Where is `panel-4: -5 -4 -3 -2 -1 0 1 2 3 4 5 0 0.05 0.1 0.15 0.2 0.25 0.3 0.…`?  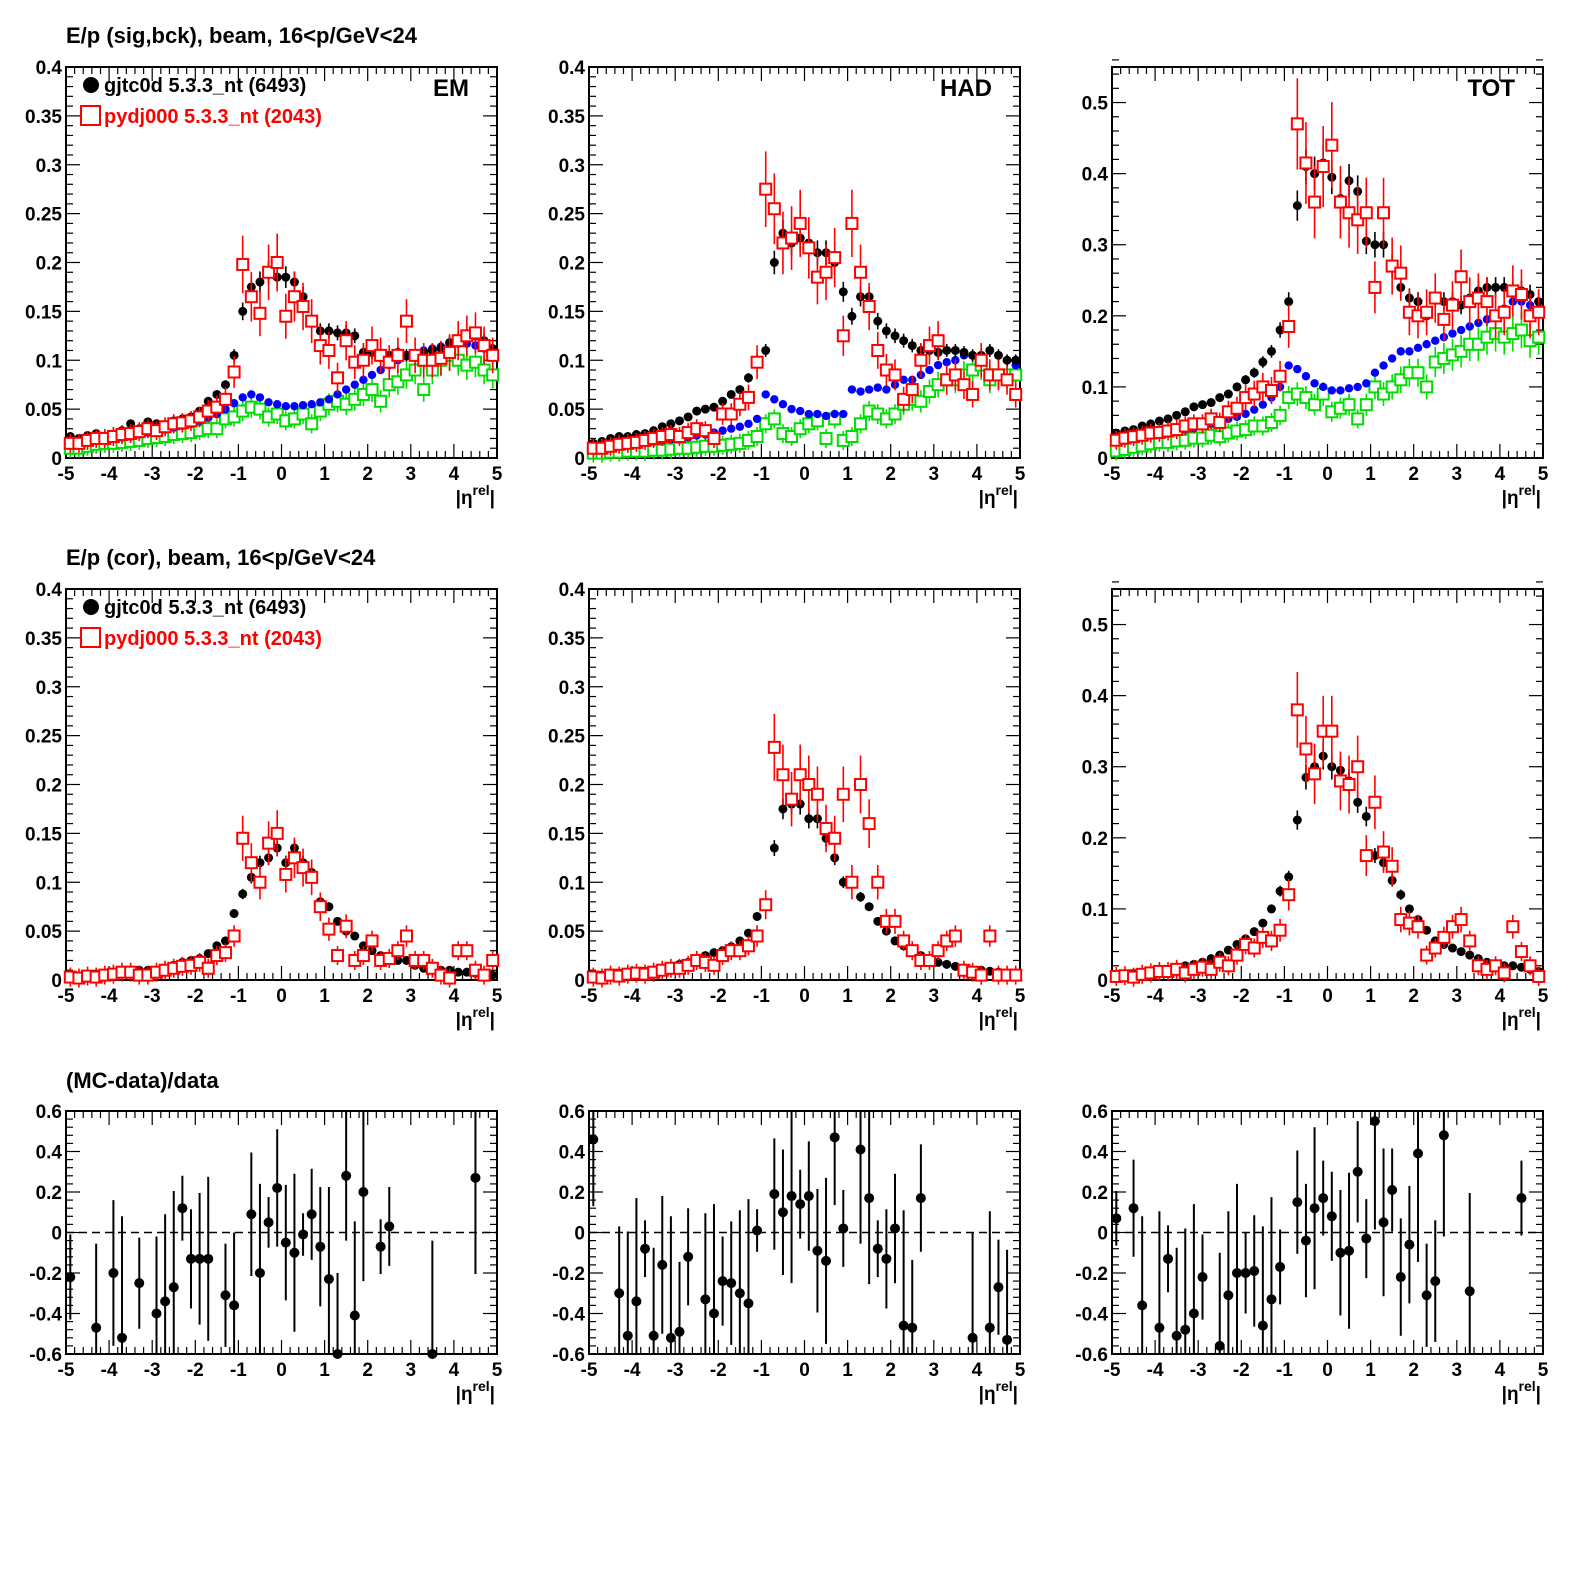 panel-4: -5 -4 -3 -2 -1 0 1 2 3 4 5 0 0.05 0.1 0.15 0.2 0.25 0.3 0.… is located at coordinates (264, 805).